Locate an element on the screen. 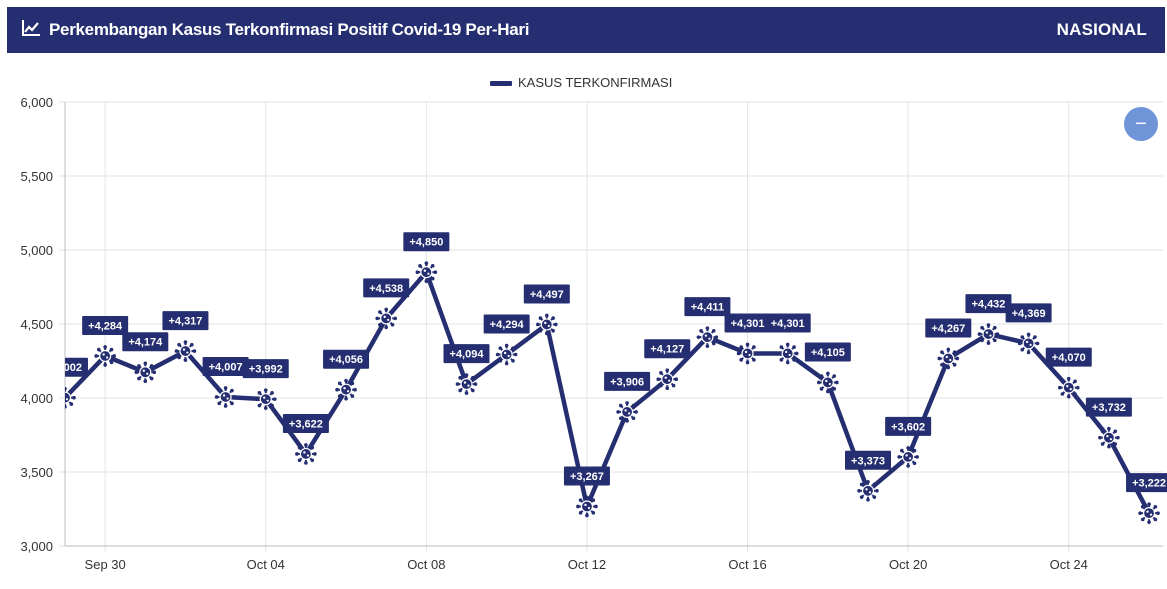  data-label: +4,127 is located at coordinates (667, 349).